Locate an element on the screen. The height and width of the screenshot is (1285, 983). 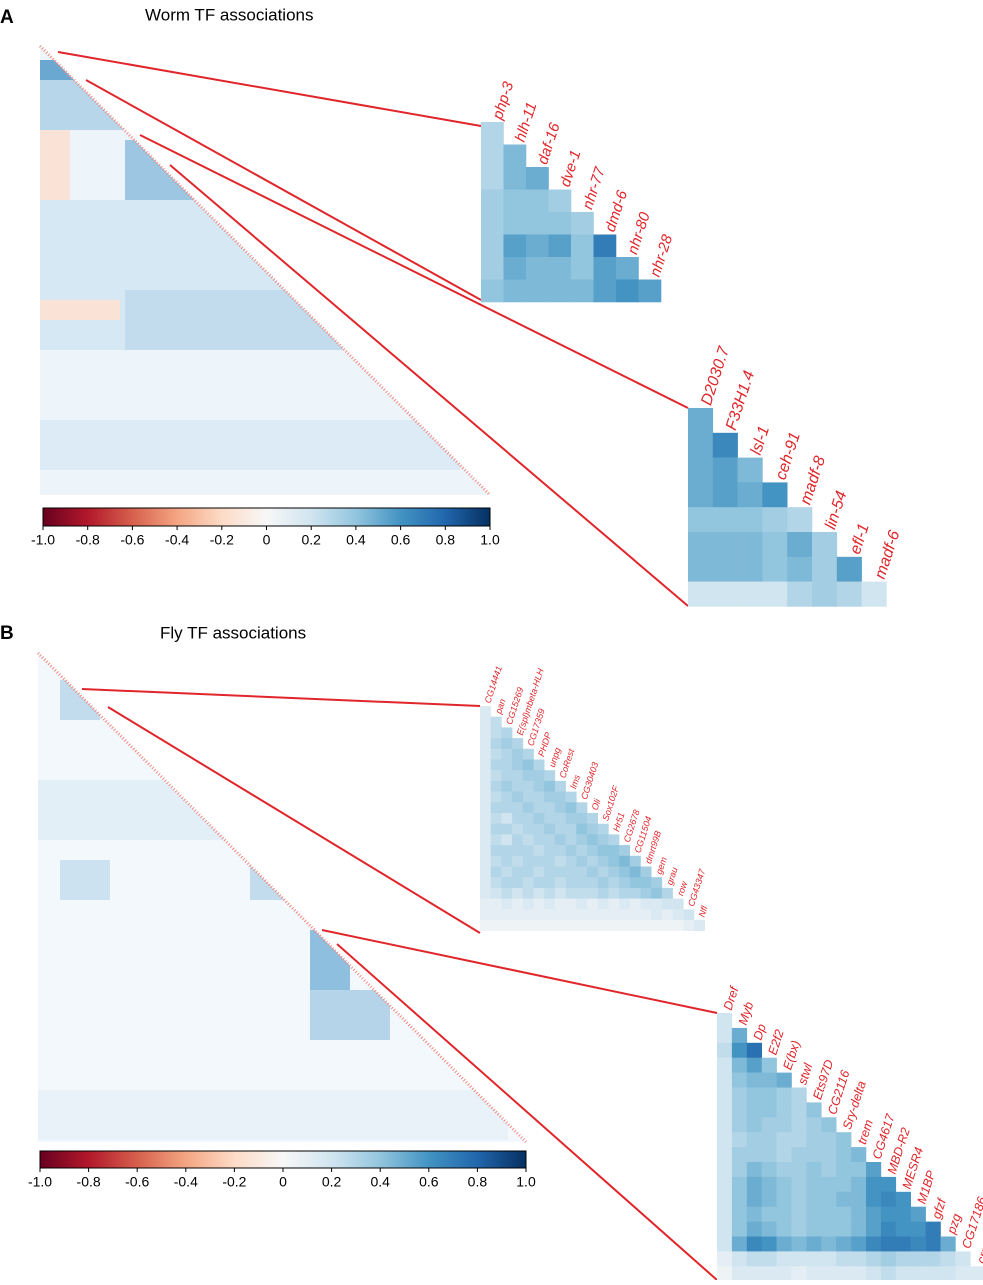
gene-label: nhr-77 is located at coordinates (594, 188).